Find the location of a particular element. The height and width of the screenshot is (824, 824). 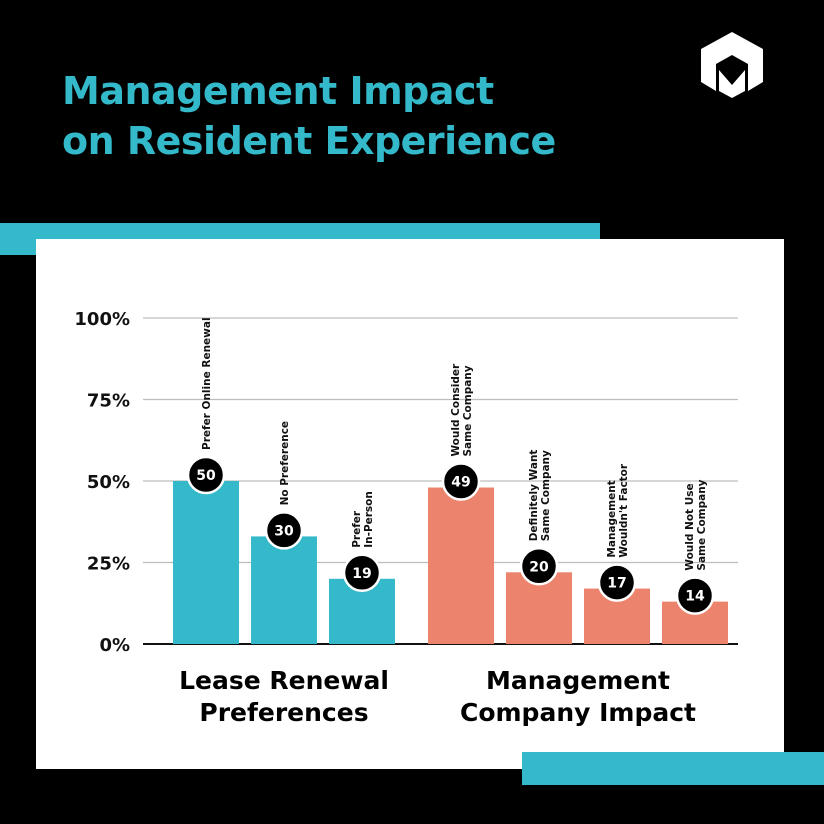

category-label: No Preference is located at coordinates (285, 463).